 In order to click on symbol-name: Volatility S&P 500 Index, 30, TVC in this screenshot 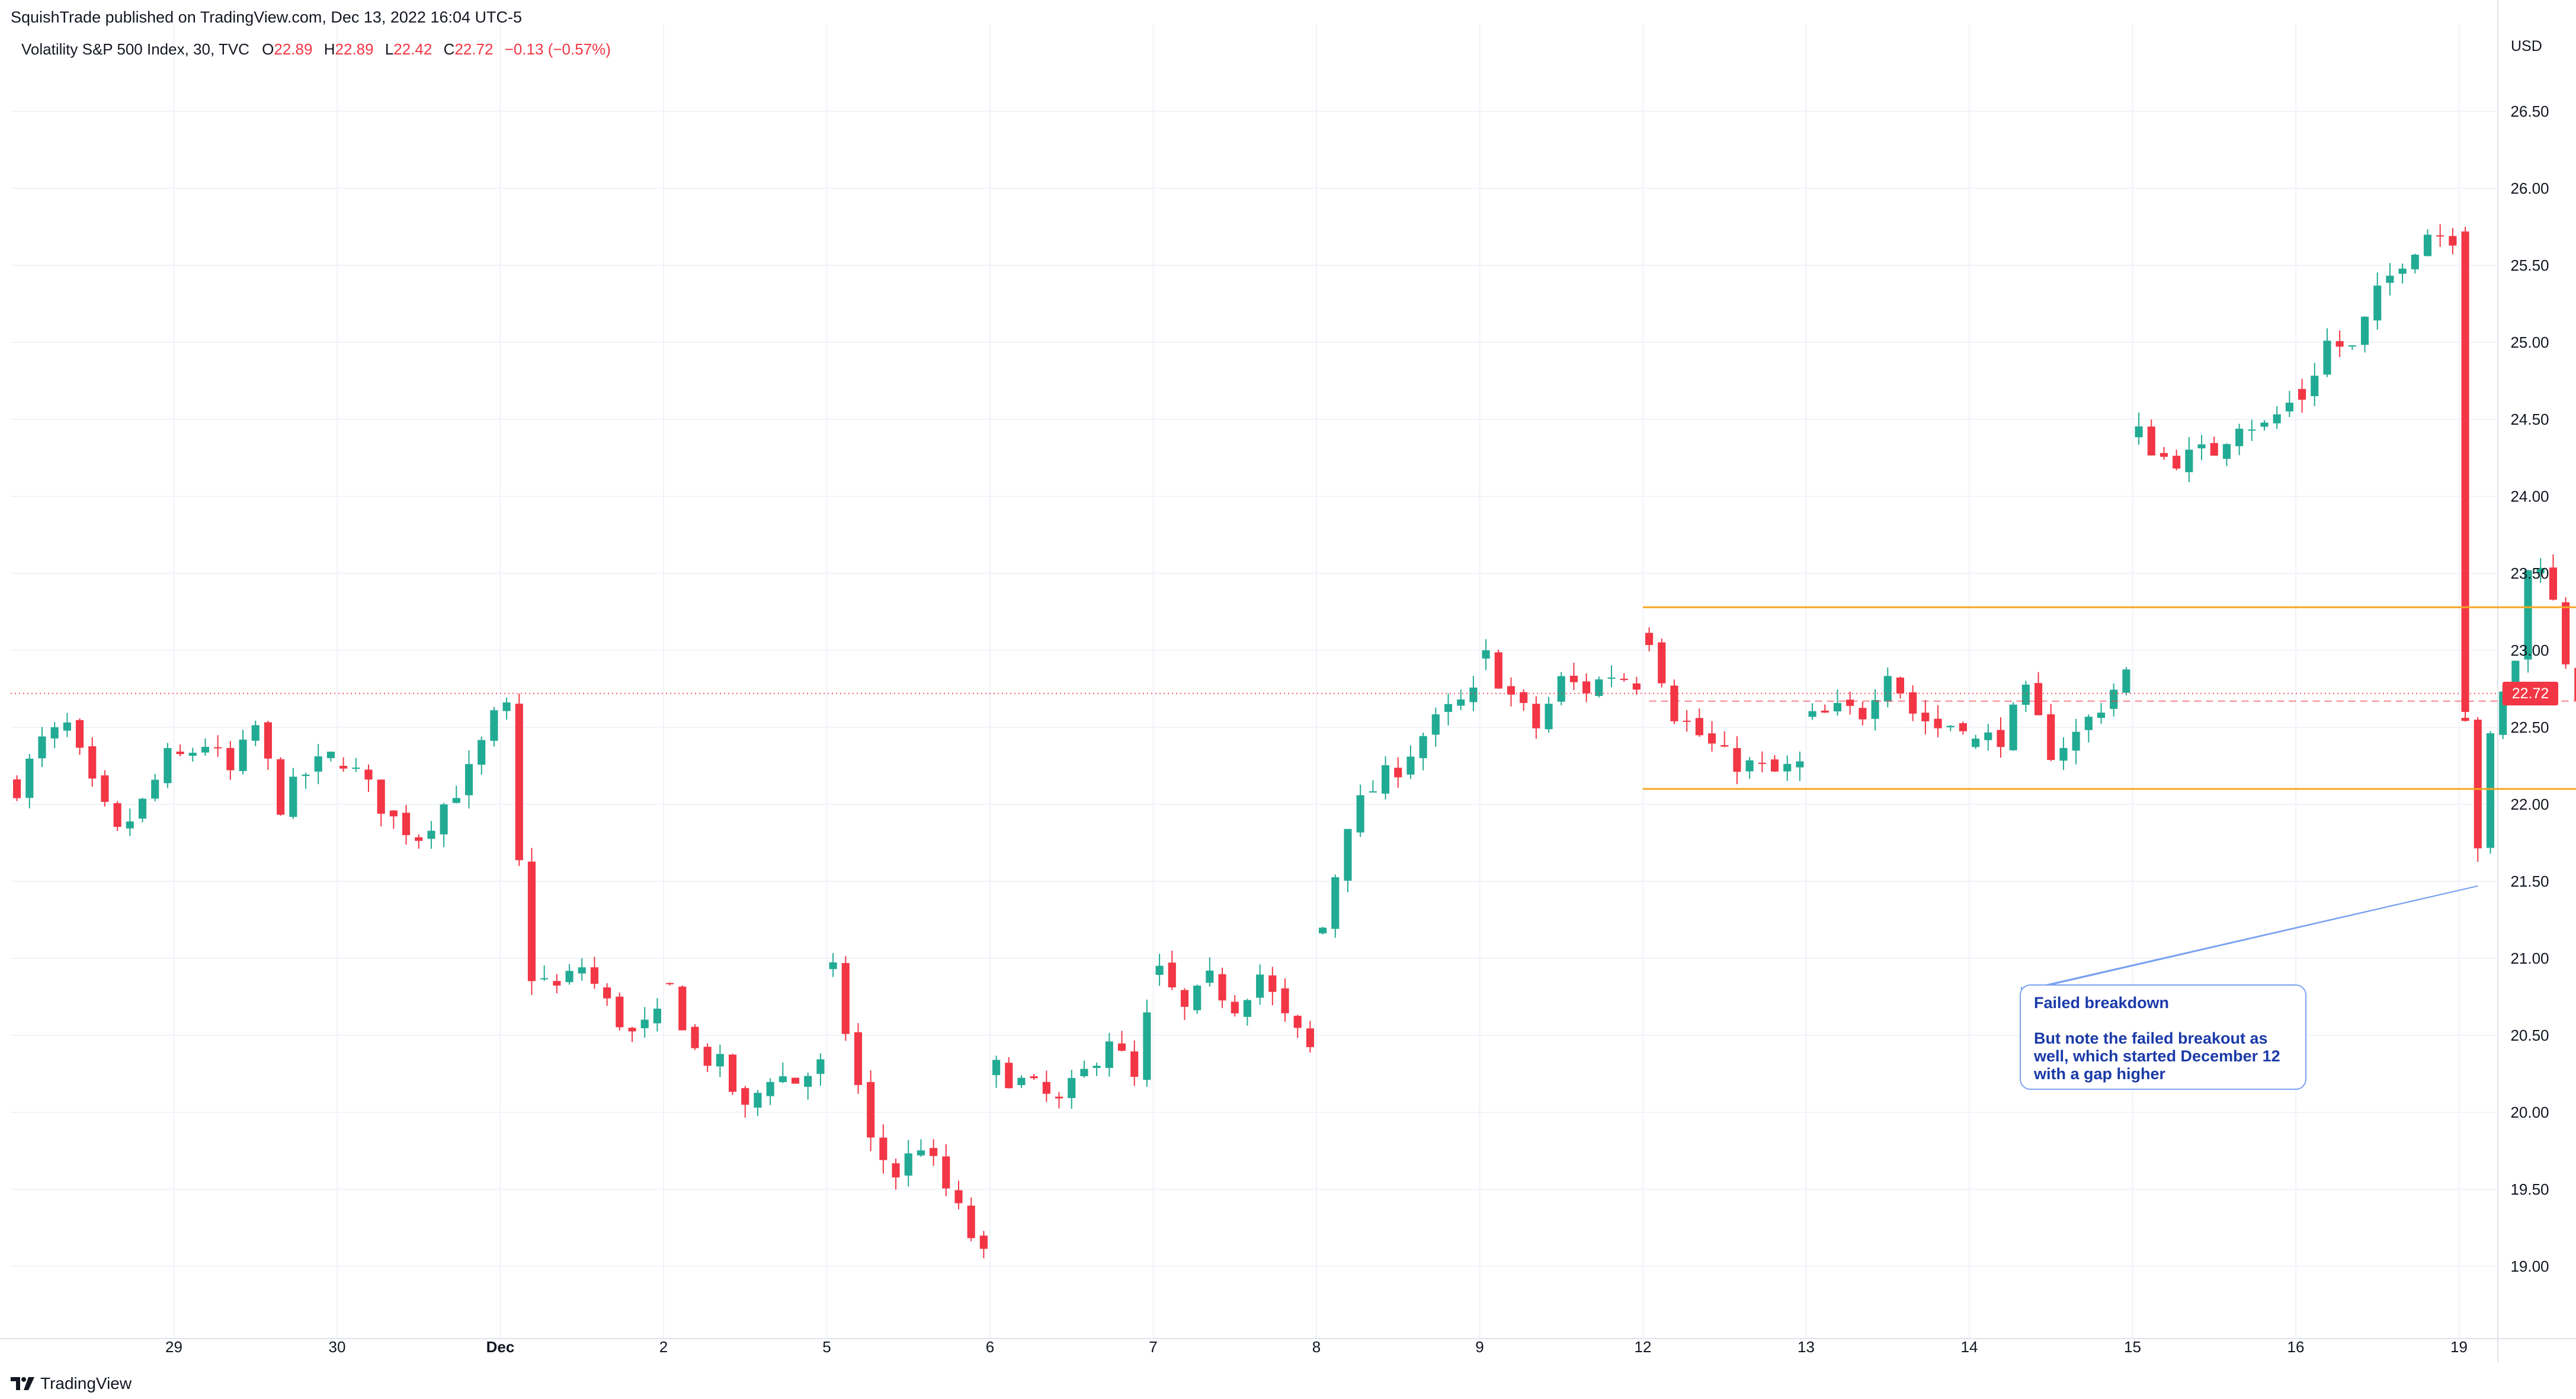, I will do `click(135, 49)`.